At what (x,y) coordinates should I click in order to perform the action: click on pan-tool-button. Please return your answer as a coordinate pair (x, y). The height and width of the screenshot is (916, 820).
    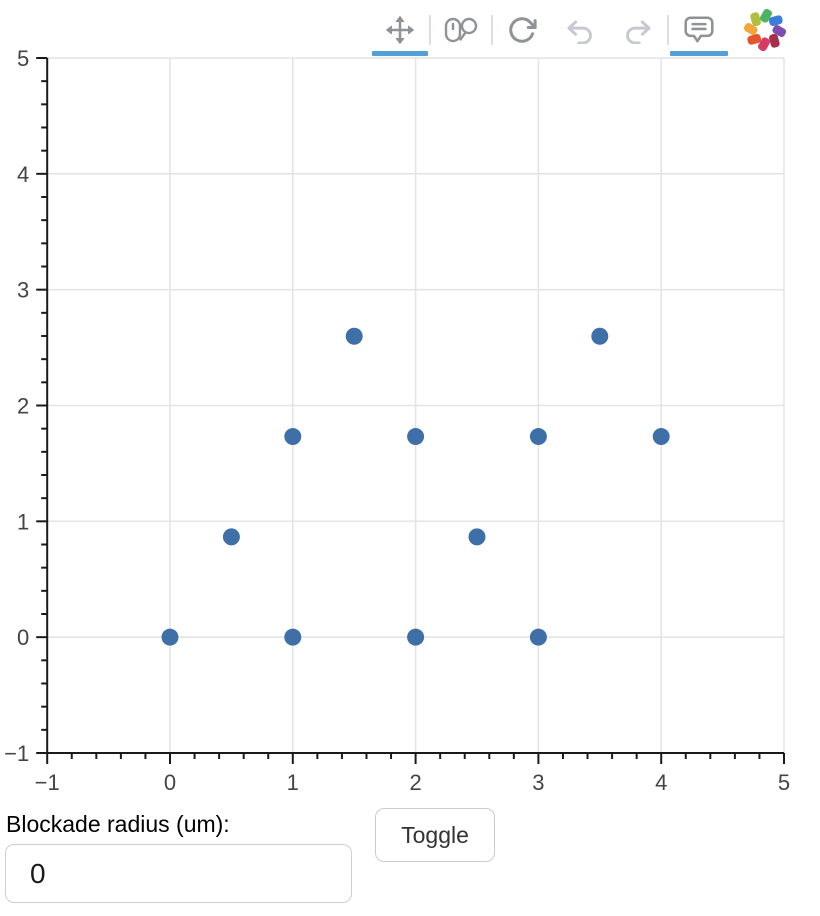
    Looking at the image, I should click on (400, 30).